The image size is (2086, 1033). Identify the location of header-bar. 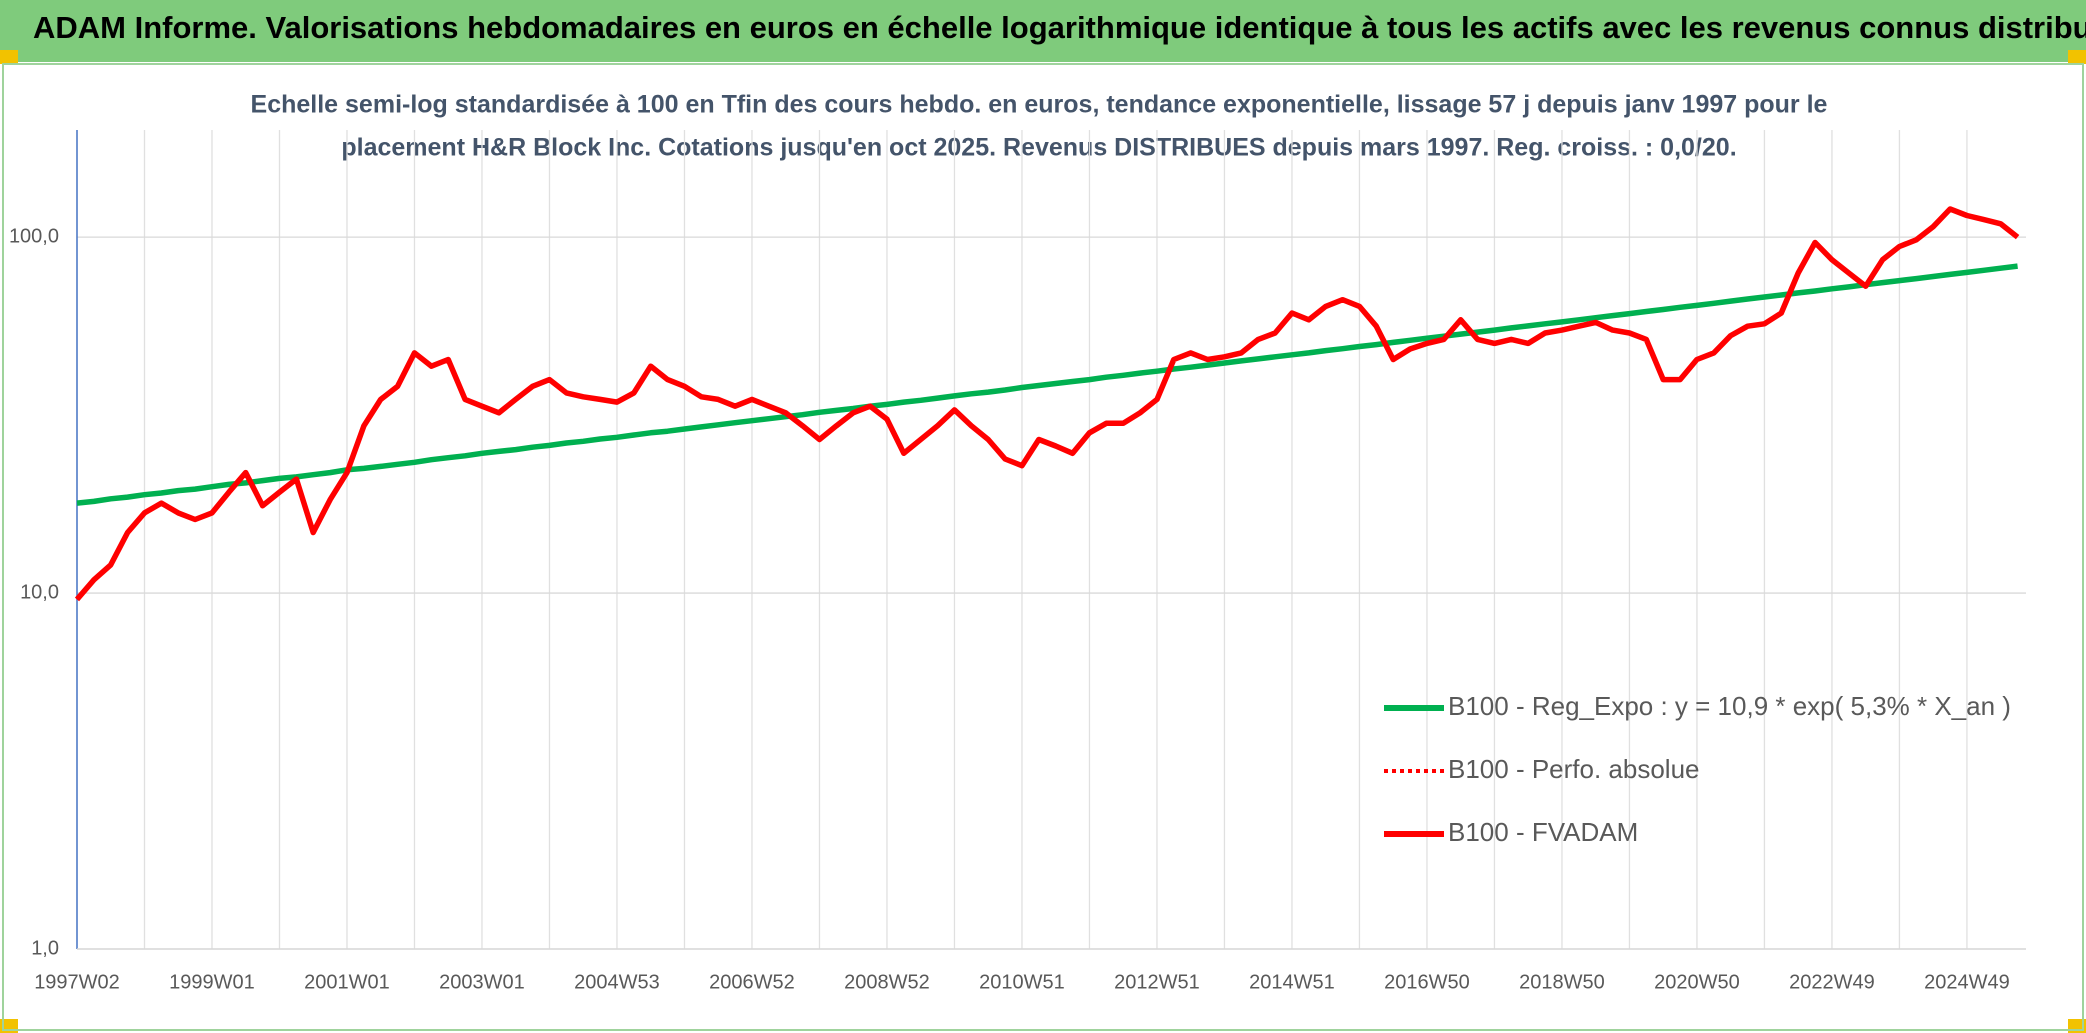
(1043, 31).